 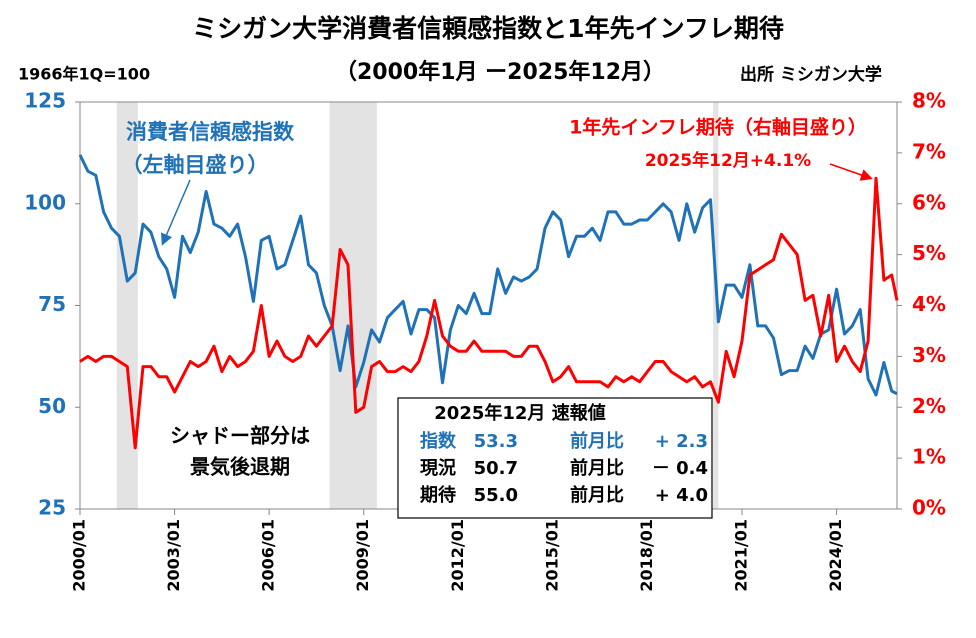 I want to click on series-label: 消費者信頼感指数, so click(x=210, y=132).